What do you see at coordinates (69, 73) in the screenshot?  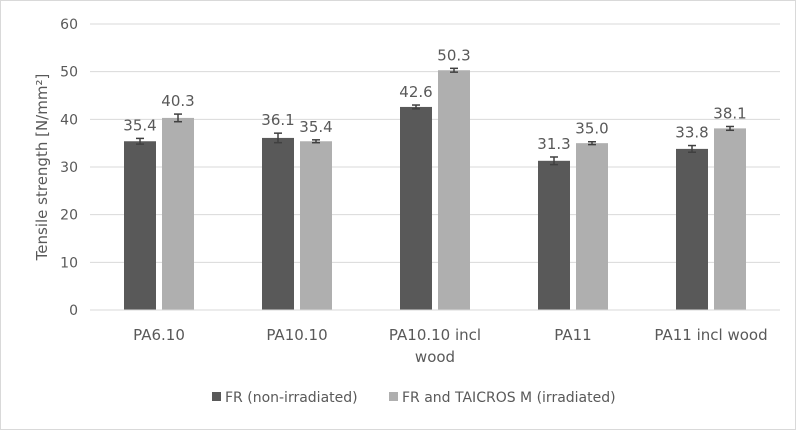 I see `y-tick-label: 50` at bounding box center [69, 73].